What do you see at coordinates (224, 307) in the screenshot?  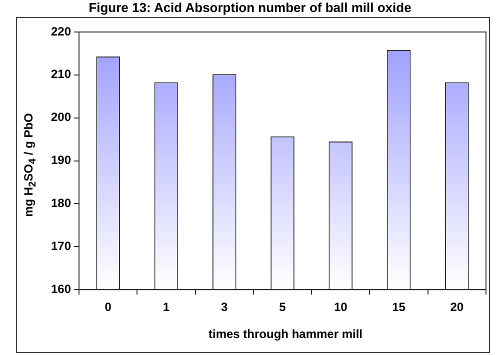 I see `x-tick-label: 3` at bounding box center [224, 307].